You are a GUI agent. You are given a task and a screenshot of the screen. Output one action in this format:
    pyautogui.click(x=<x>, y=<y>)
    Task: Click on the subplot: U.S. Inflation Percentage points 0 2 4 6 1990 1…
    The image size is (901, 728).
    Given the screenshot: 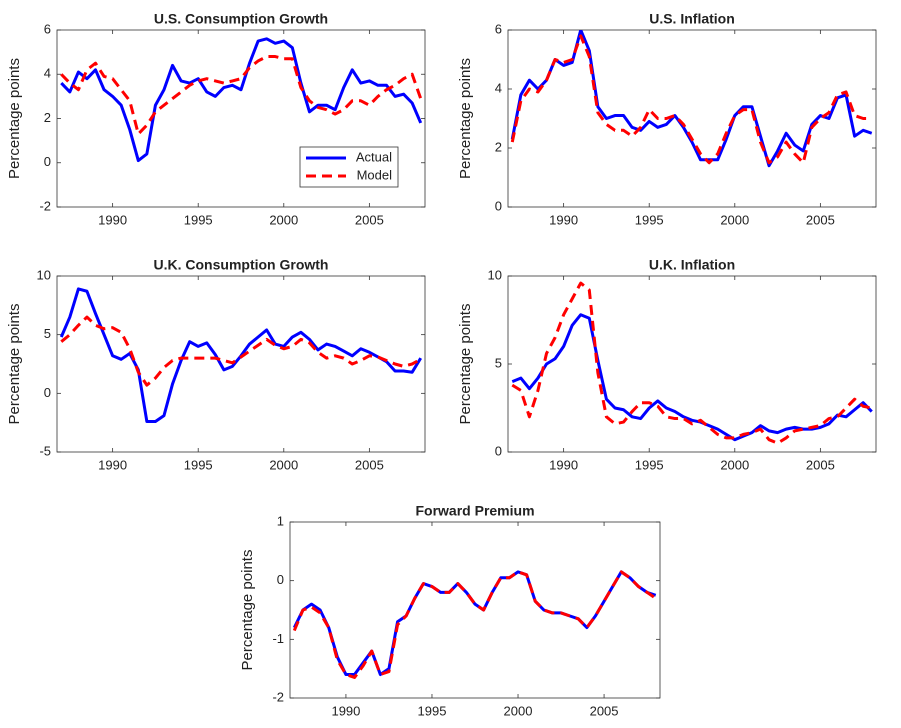 What is the action you would take?
    pyautogui.click(x=667, y=119)
    